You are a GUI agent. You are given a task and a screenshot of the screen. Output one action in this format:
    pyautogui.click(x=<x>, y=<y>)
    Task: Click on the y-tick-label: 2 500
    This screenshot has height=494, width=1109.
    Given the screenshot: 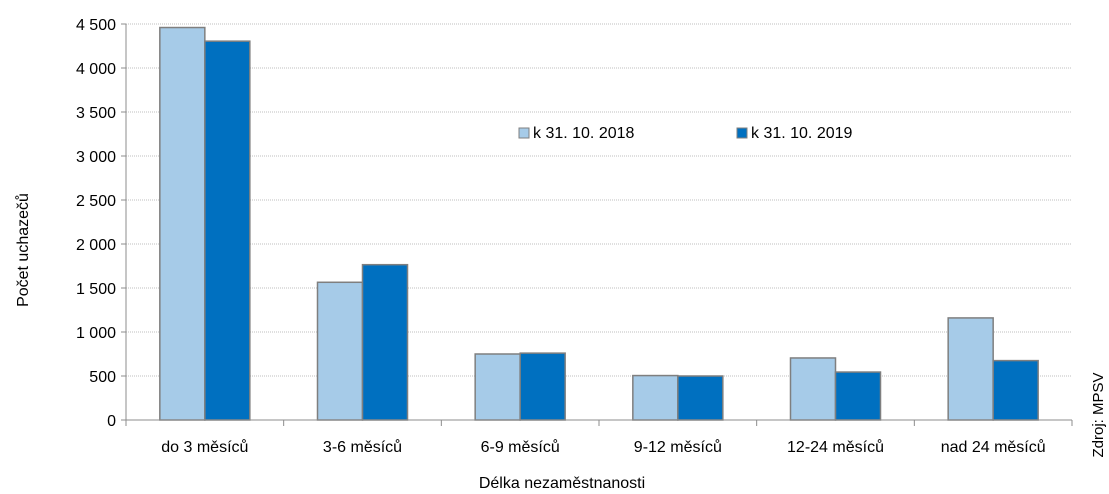 What is the action you would take?
    pyautogui.click(x=96, y=201)
    